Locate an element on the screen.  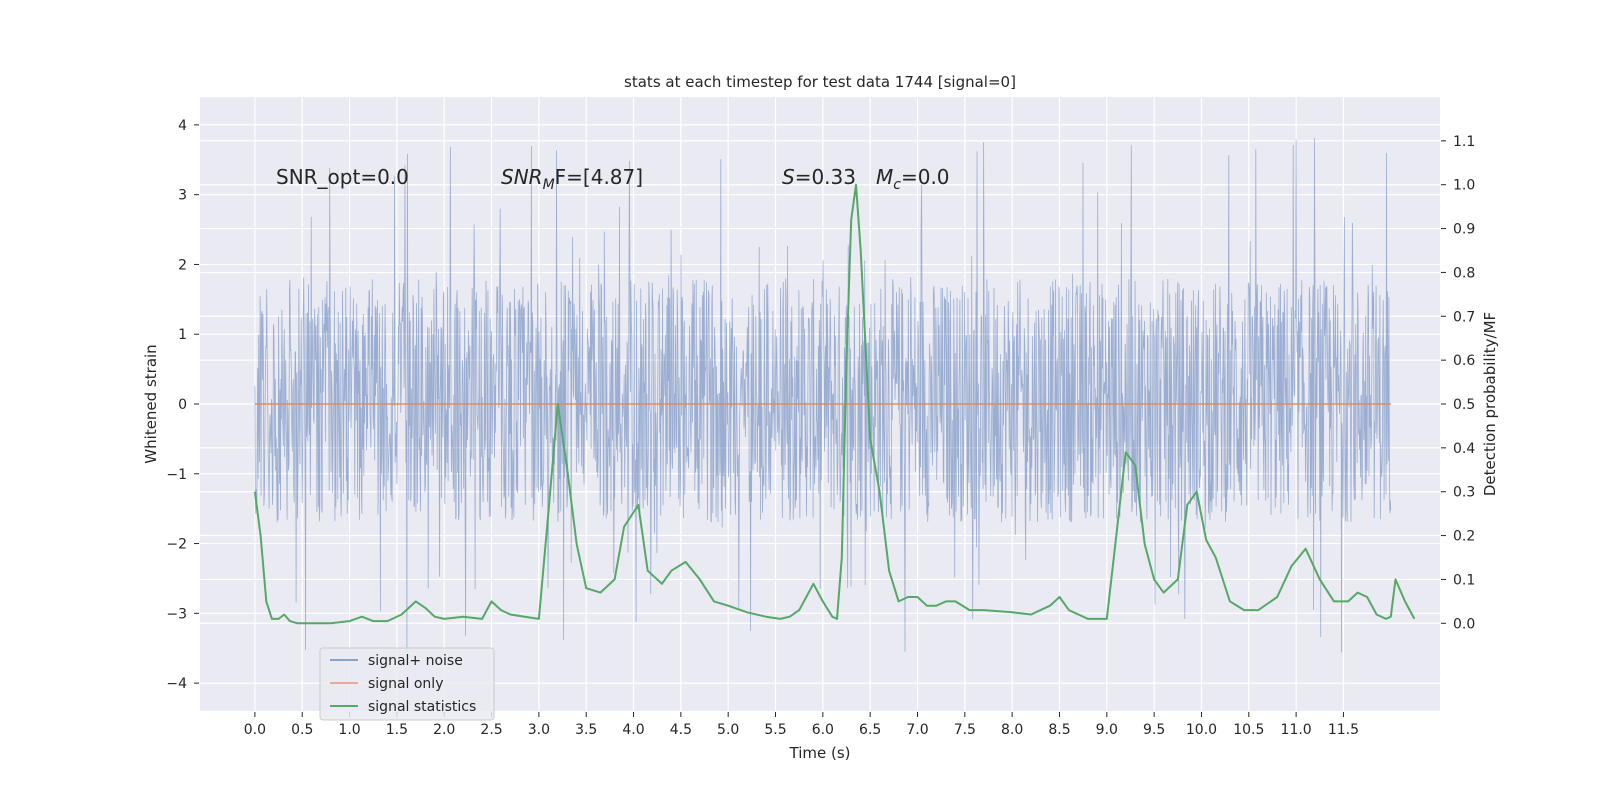
y-axis-label-right: Detection probability/MF is located at coordinates (1490, 404).